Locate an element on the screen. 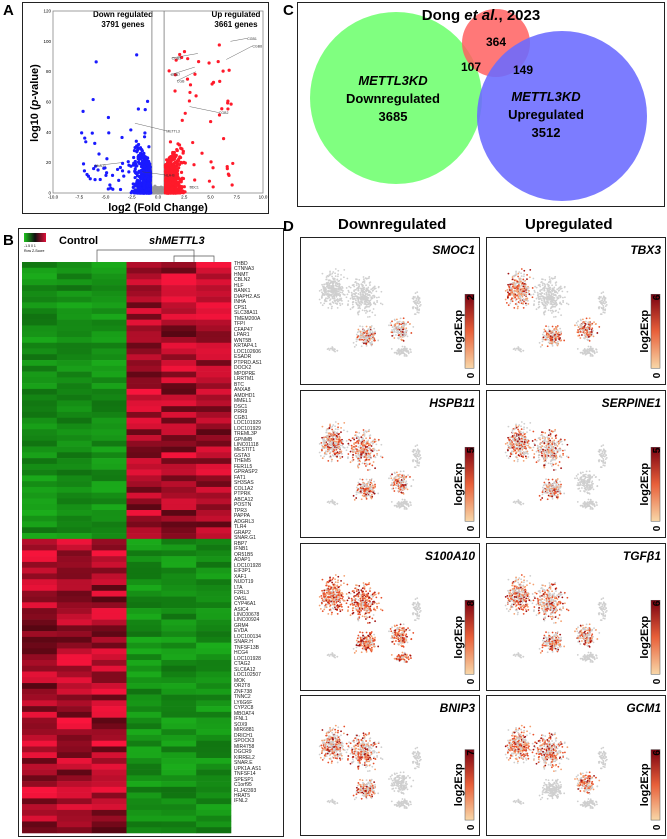 The image size is (667, 839). venn-circle-up is located at coordinates (562, 116).